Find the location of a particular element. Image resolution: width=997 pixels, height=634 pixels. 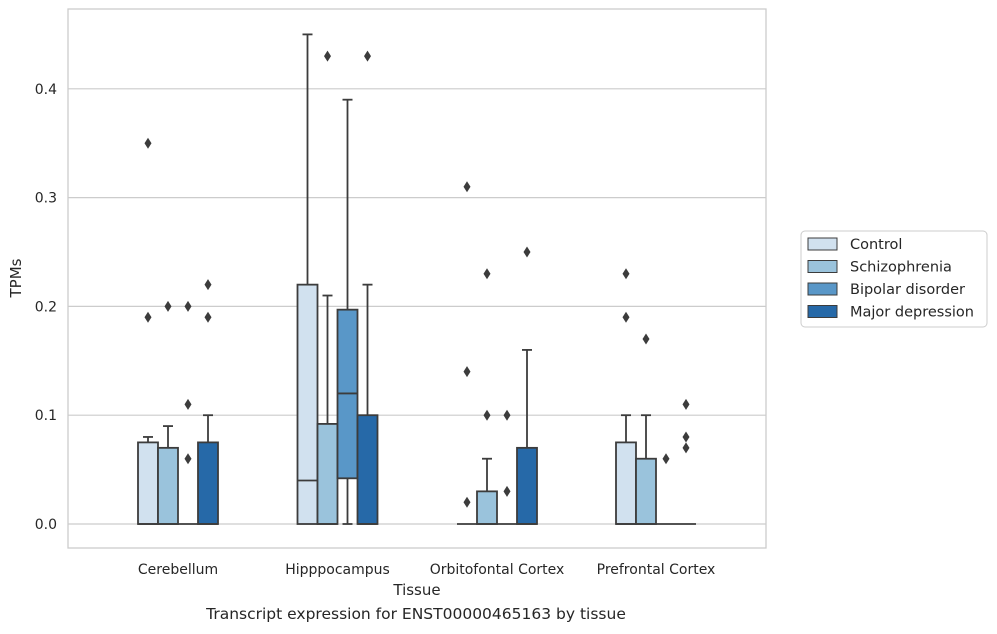

legend-label: Schizophrenia is located at coordinates (901, 268).